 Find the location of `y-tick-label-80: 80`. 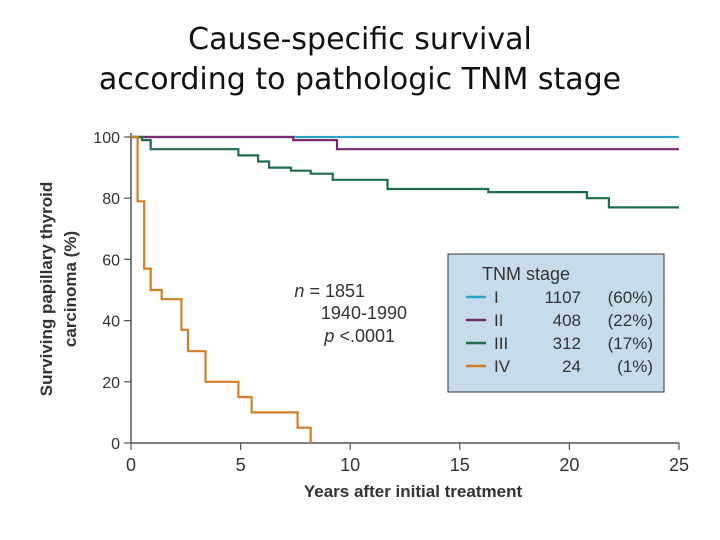

y-tick-label-80: 80 is located at coordinates (111, 199).